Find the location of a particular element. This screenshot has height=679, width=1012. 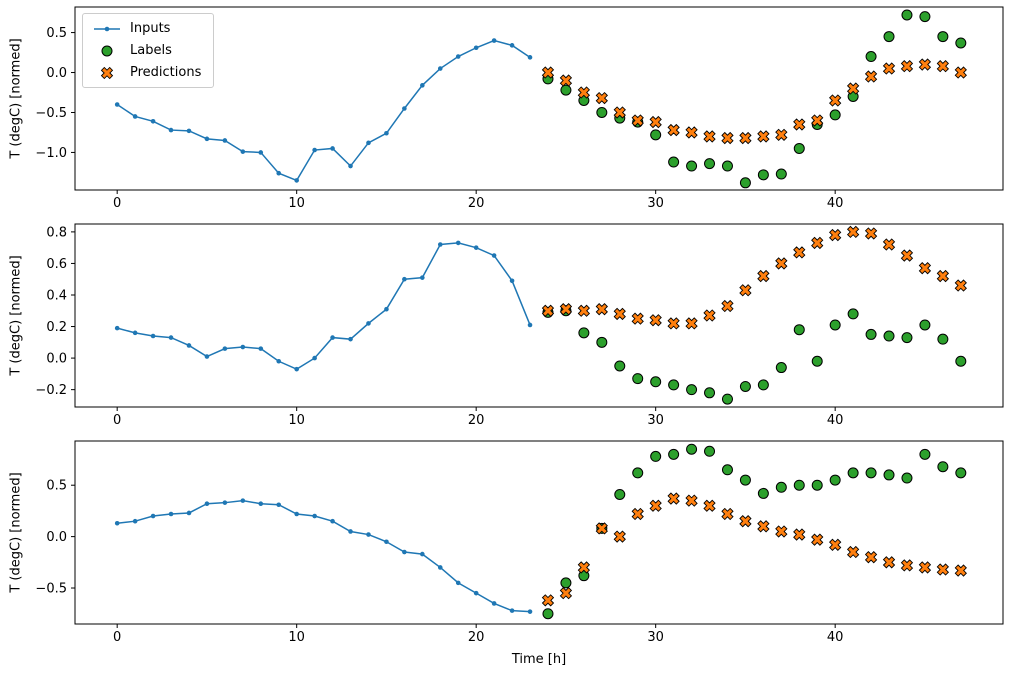

svg-text: −1.0 is located at coordinates (51, 153).